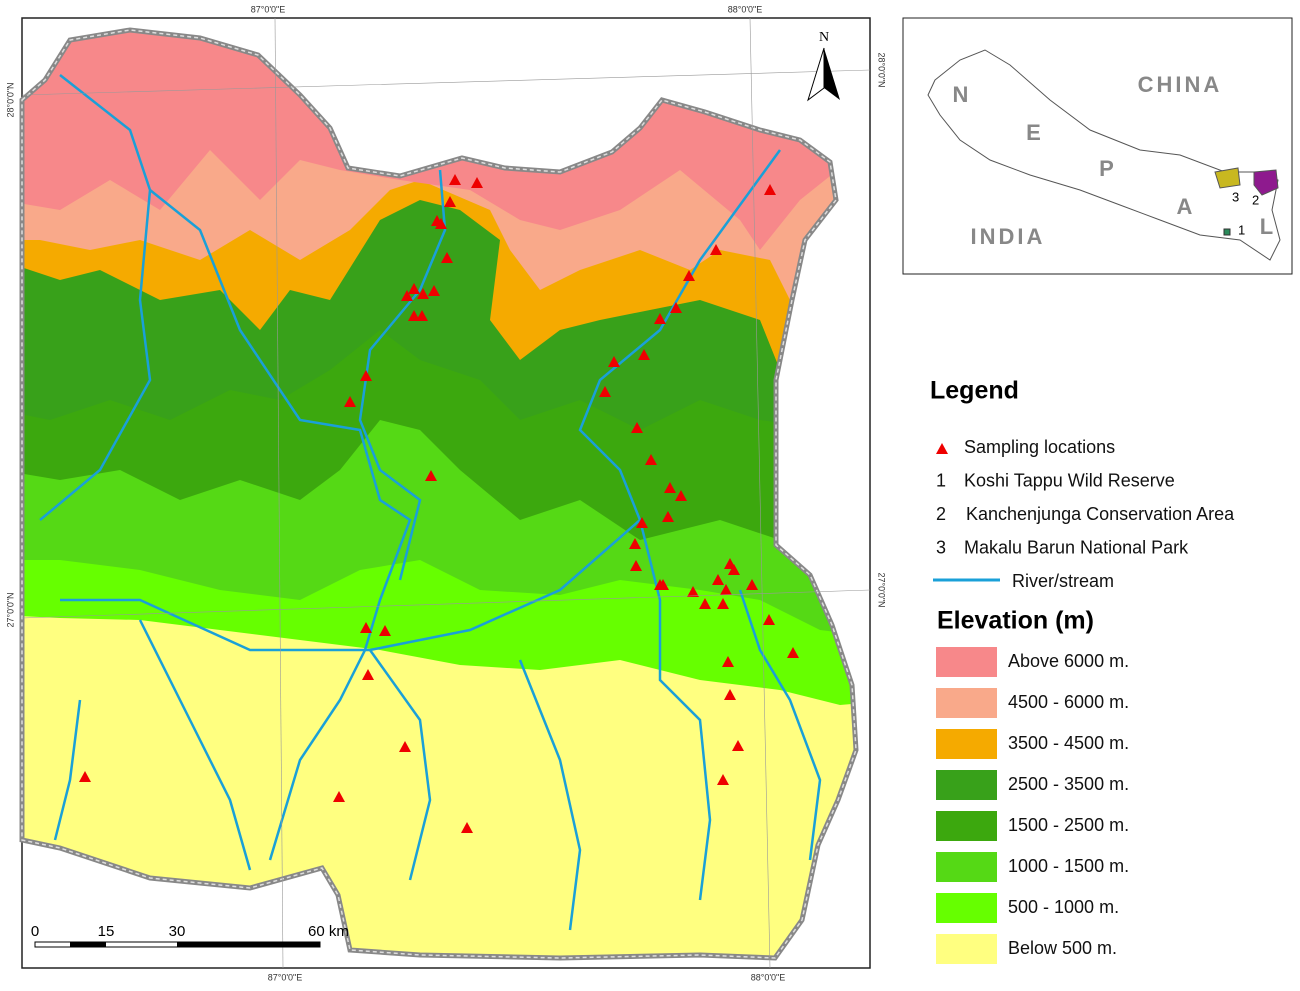 The width and height of the screenshot is (1300, 991). What do you see at coordinates (824, 37) in the screenshot?
I see `north-label: N` at bounding box center [824, 37].